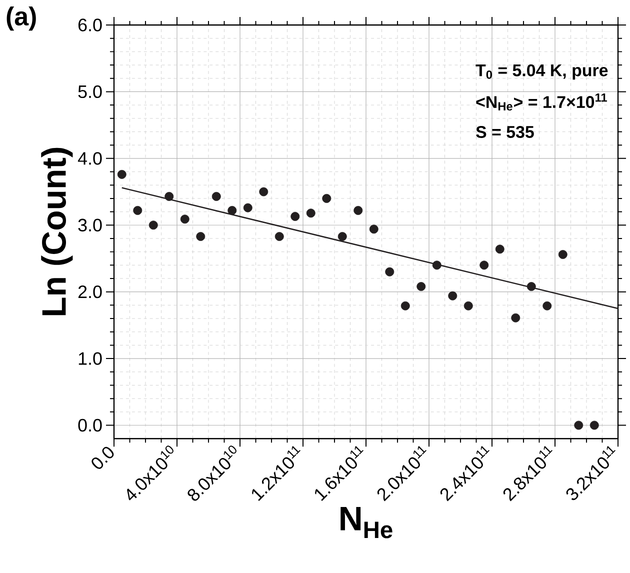 This screenshot has width=630, height=573. What do you see at coordinates (90, 91) in the screenshot?
I see `y-tick-label: 5.0` at bounding box center [90, 91].